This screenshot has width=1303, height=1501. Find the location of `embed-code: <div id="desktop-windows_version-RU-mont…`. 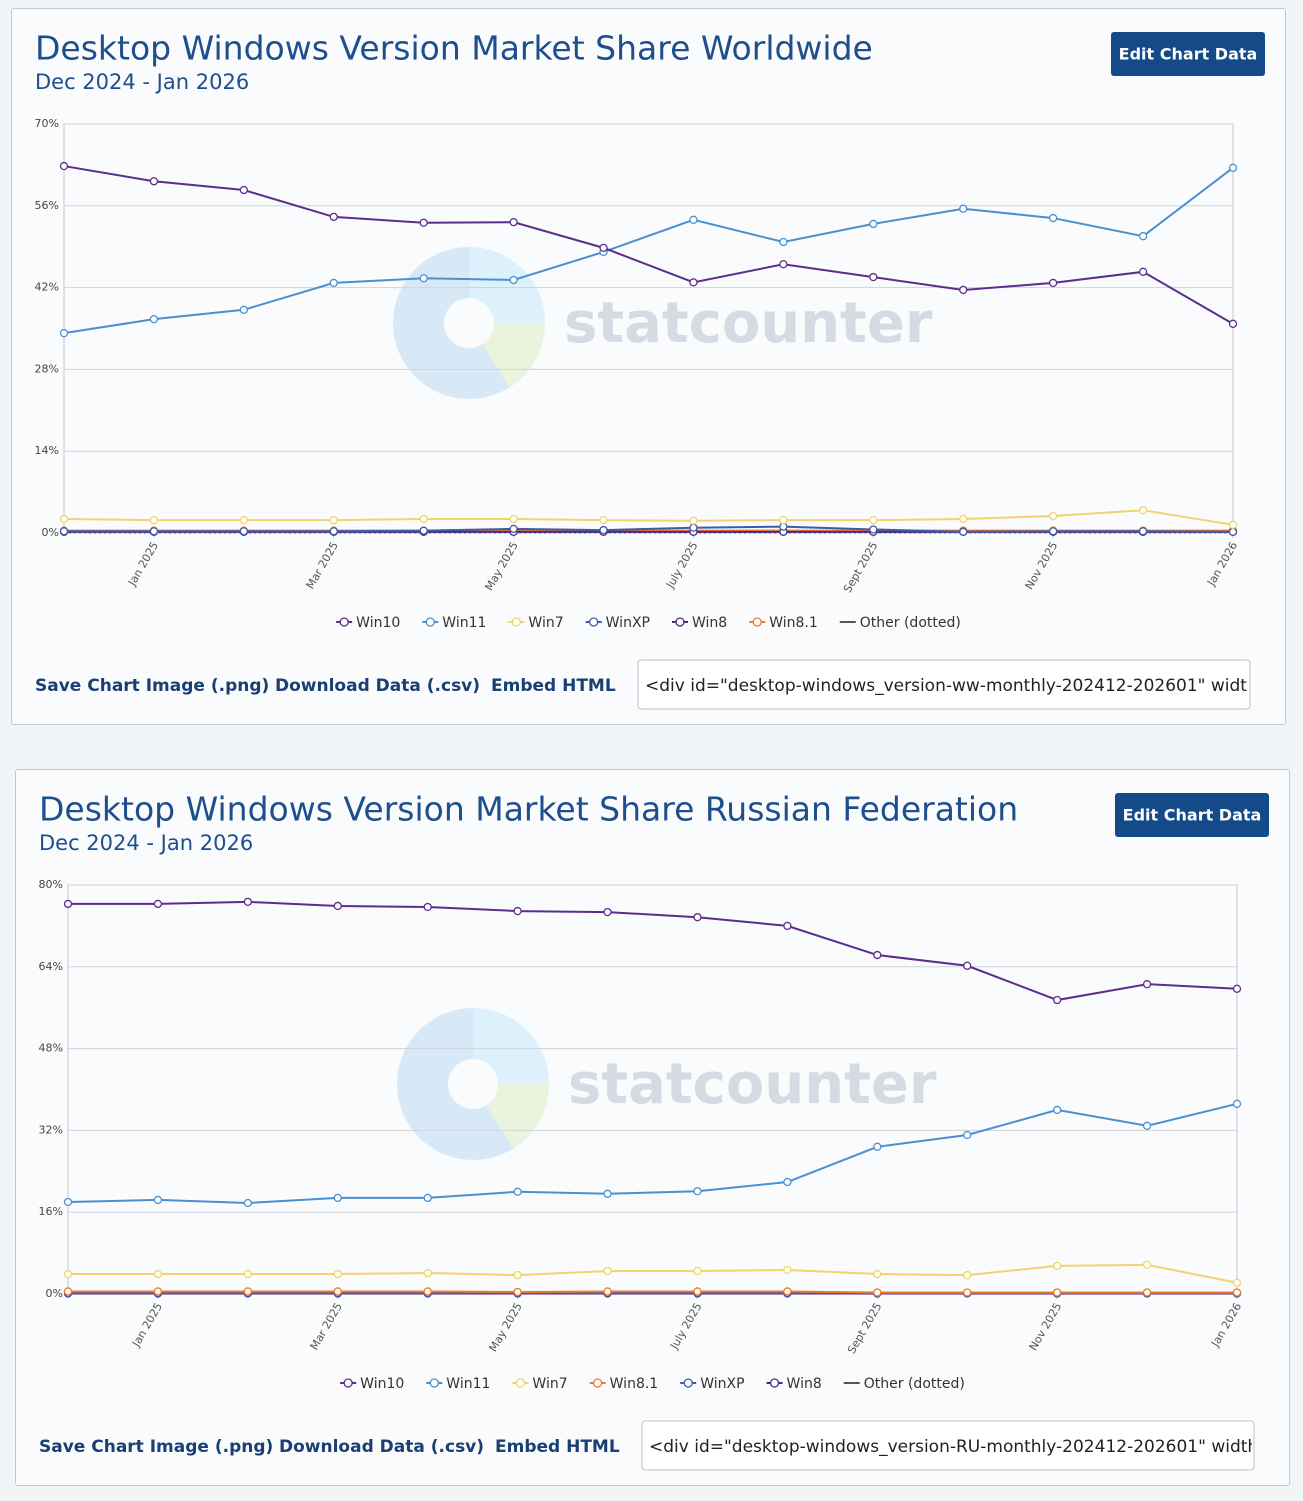

embed-code: <div id="desktop-windows_version-RU-mont… is located at coordinates (969, 1447).